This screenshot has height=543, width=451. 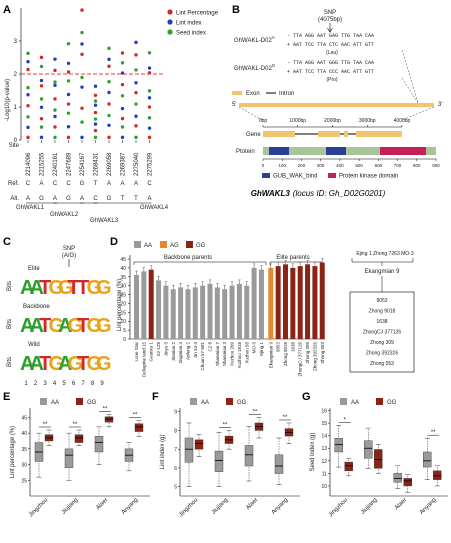 I want to click on pedigree-cross-lines, so click(x=382, y=262).